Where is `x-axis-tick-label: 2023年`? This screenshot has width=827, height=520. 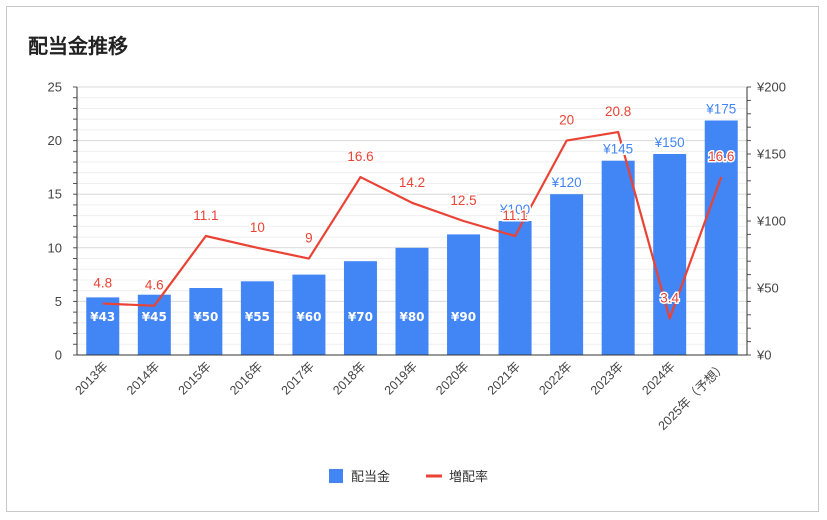
x-axis-tick-label: 2023年 is located at coordinates (607, 378).